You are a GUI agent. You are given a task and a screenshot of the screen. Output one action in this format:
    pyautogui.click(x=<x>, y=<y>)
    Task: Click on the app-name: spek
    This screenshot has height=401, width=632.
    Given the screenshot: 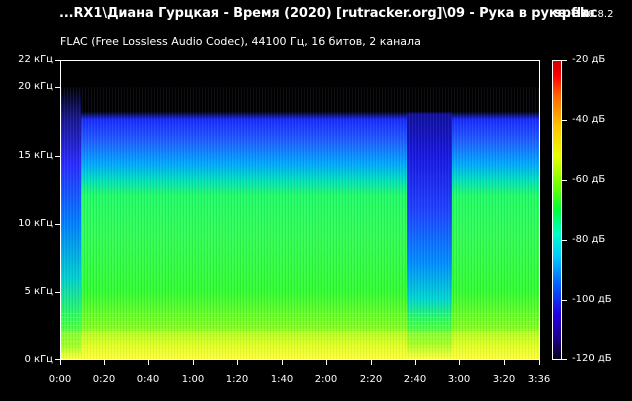 What is the action you would take?
    pyautogui.click(x=571, y=13)
    